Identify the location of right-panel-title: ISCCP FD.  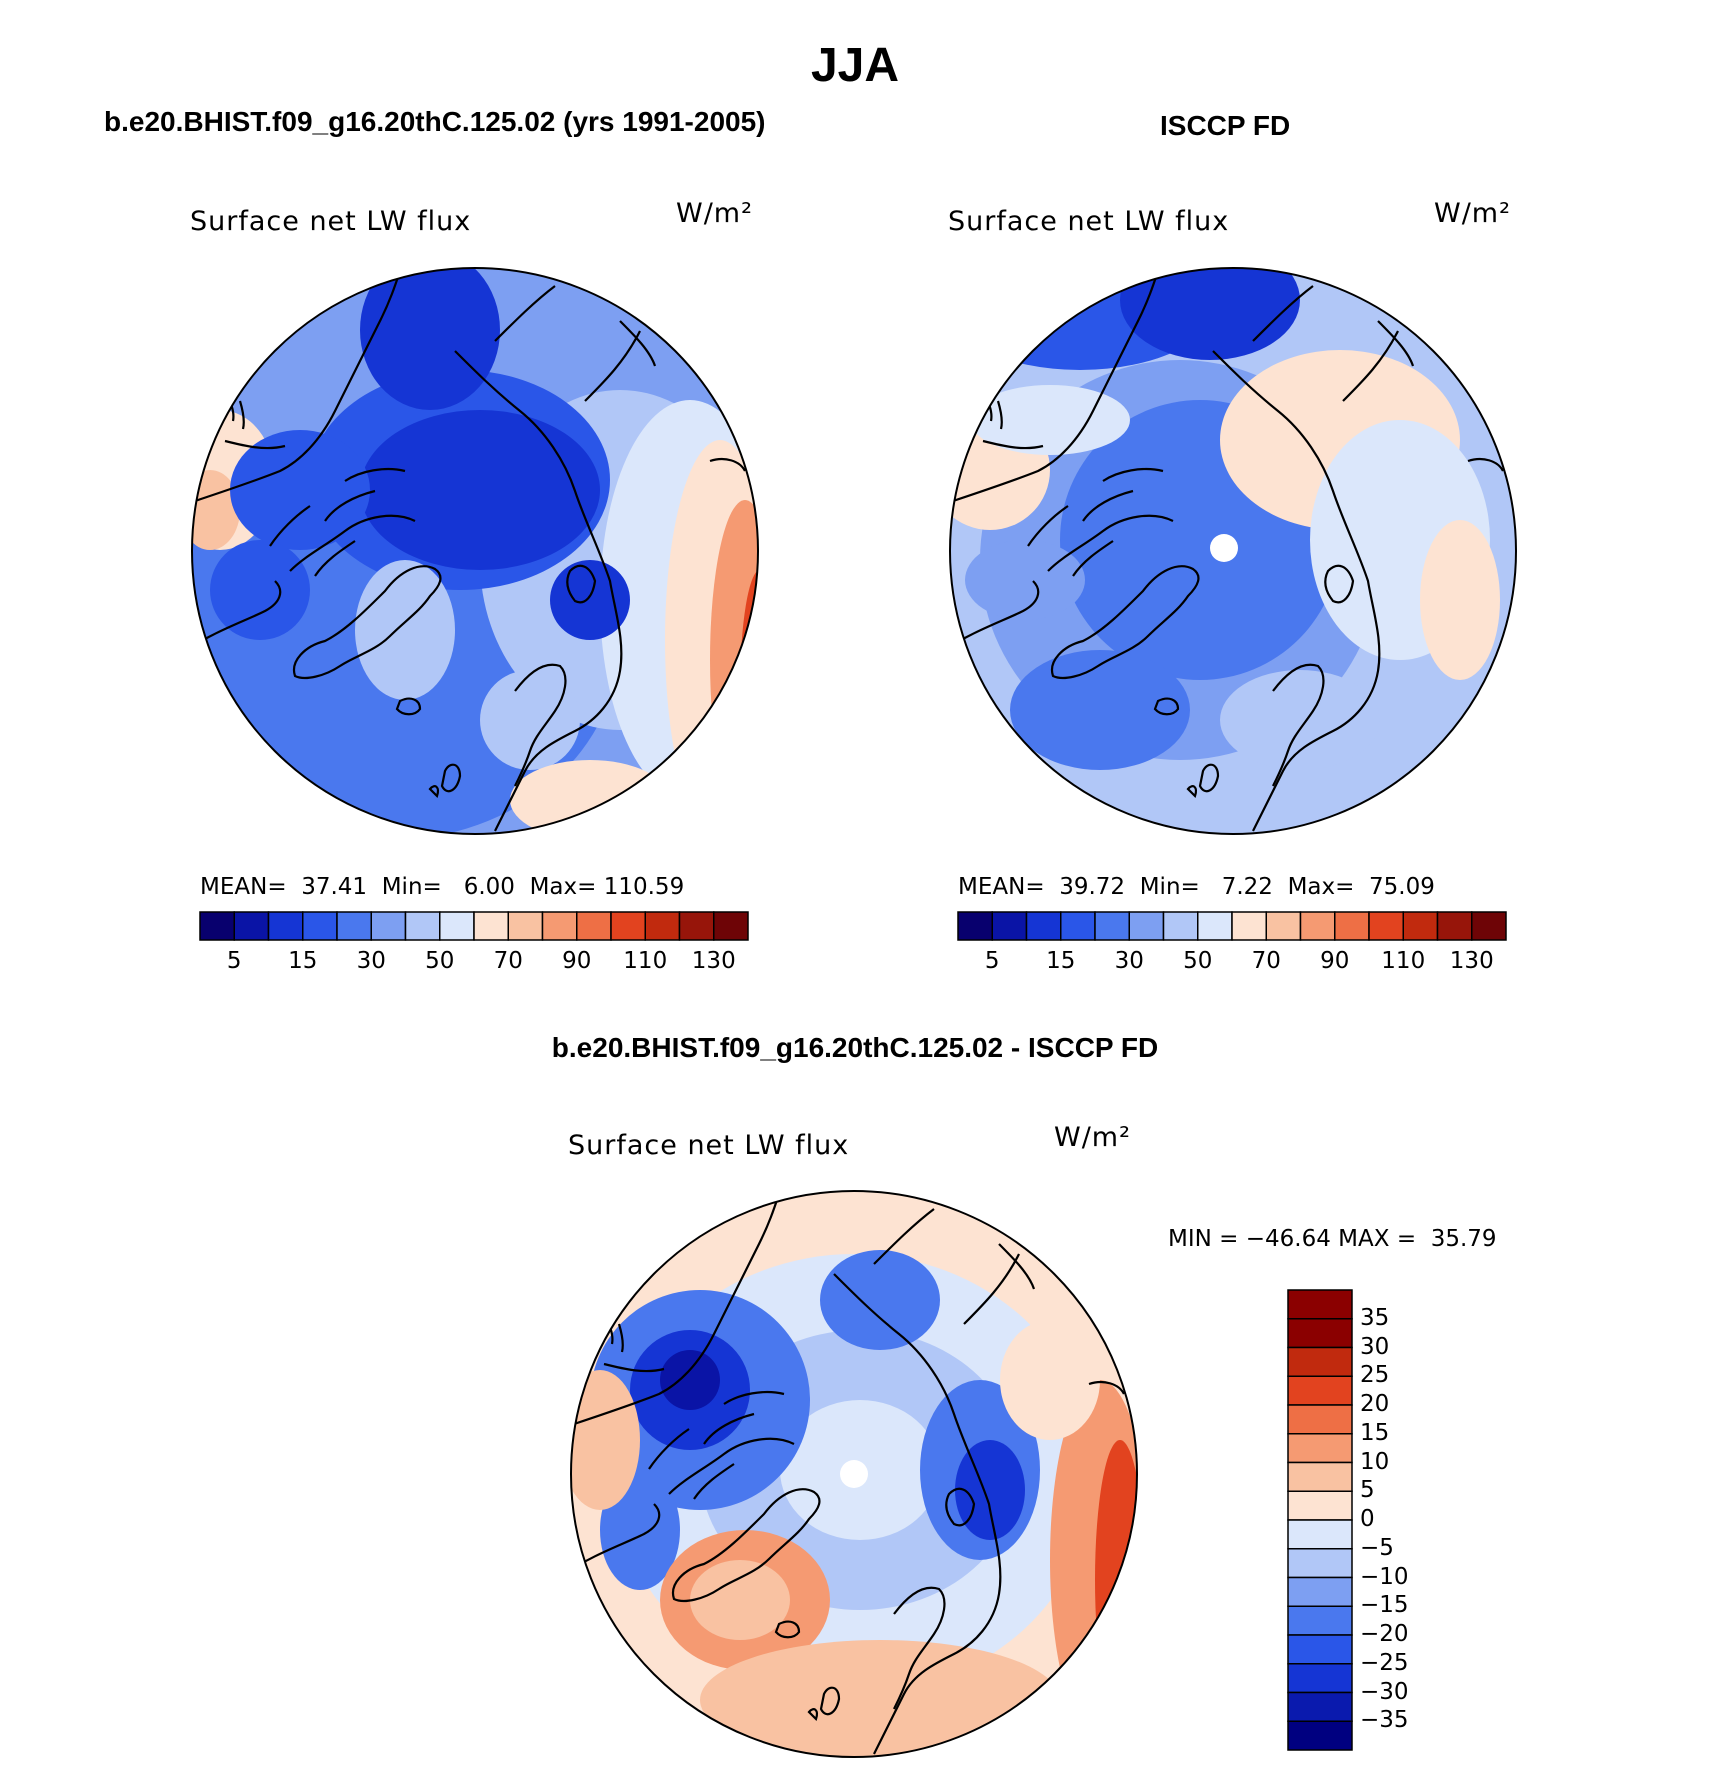
(1225, 125).